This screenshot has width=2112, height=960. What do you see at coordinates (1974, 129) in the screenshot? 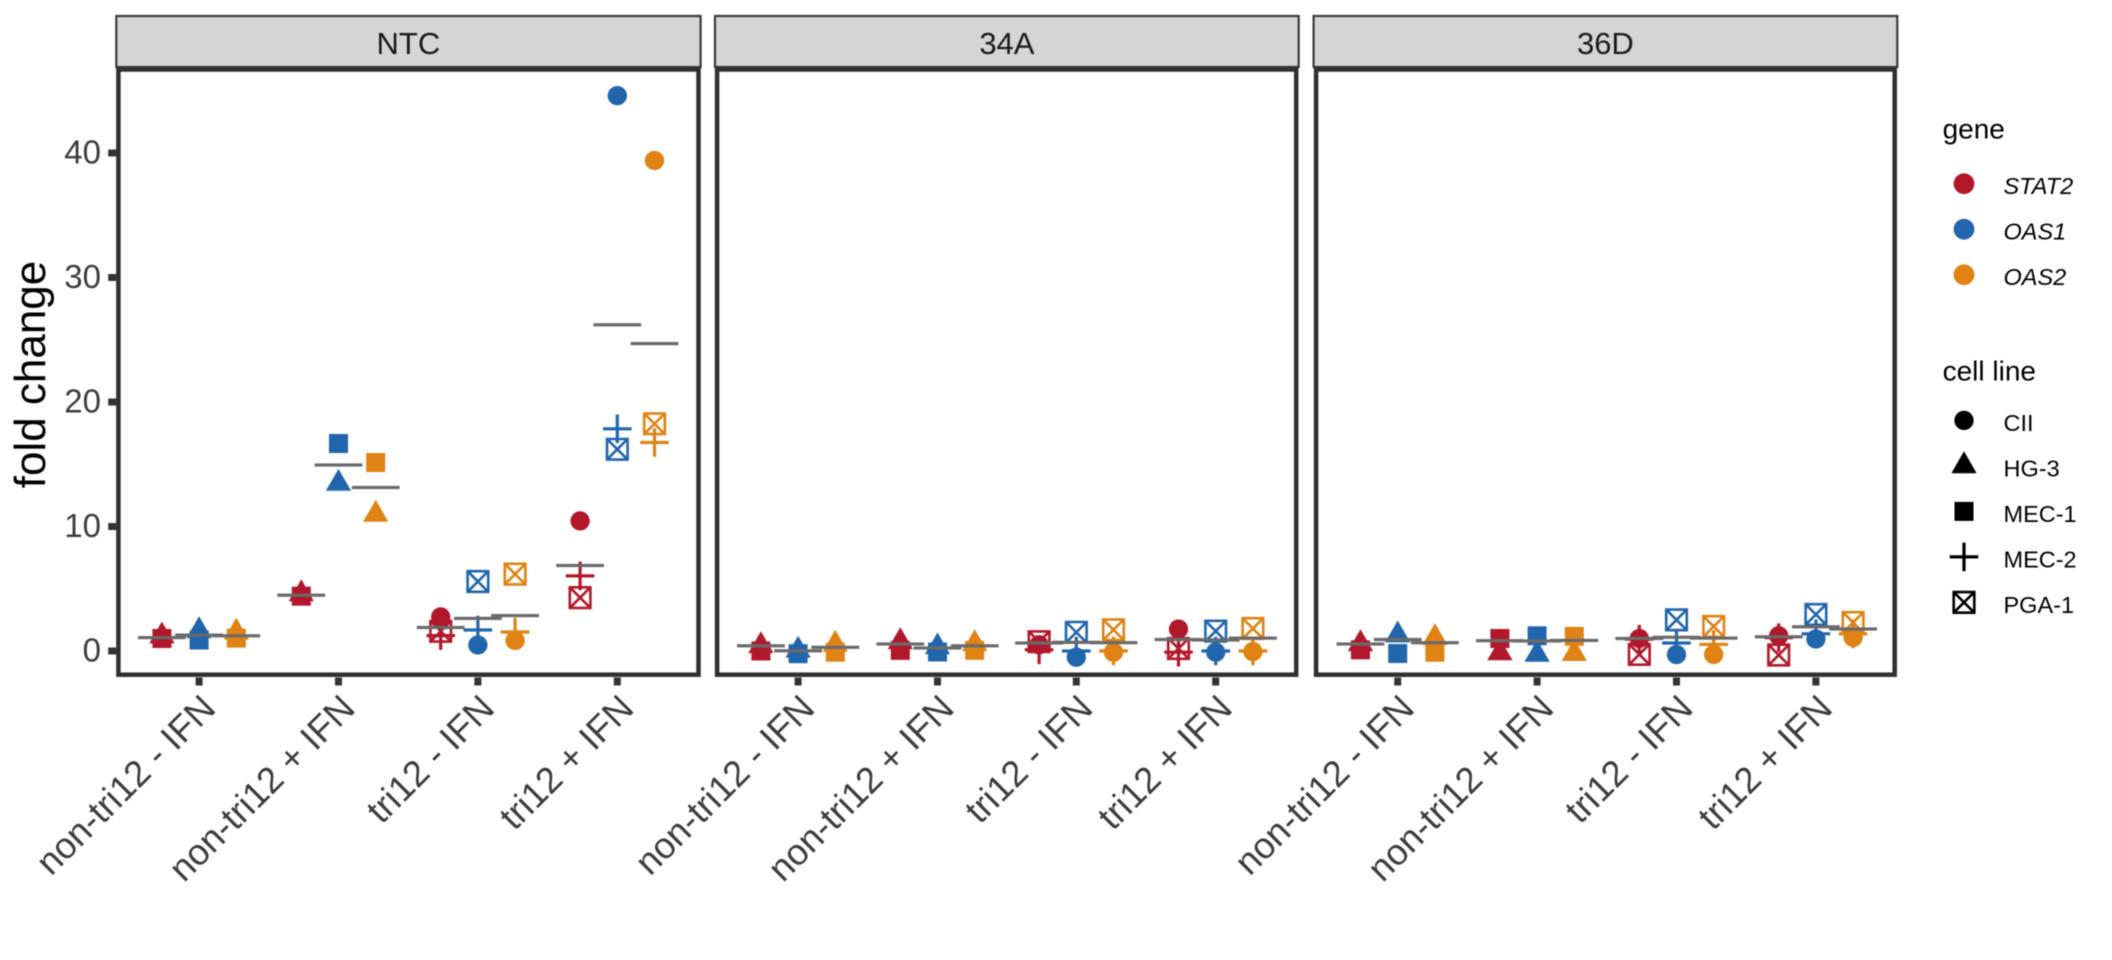
I see `svg-text: gene` at bounding box center [1974, 129].